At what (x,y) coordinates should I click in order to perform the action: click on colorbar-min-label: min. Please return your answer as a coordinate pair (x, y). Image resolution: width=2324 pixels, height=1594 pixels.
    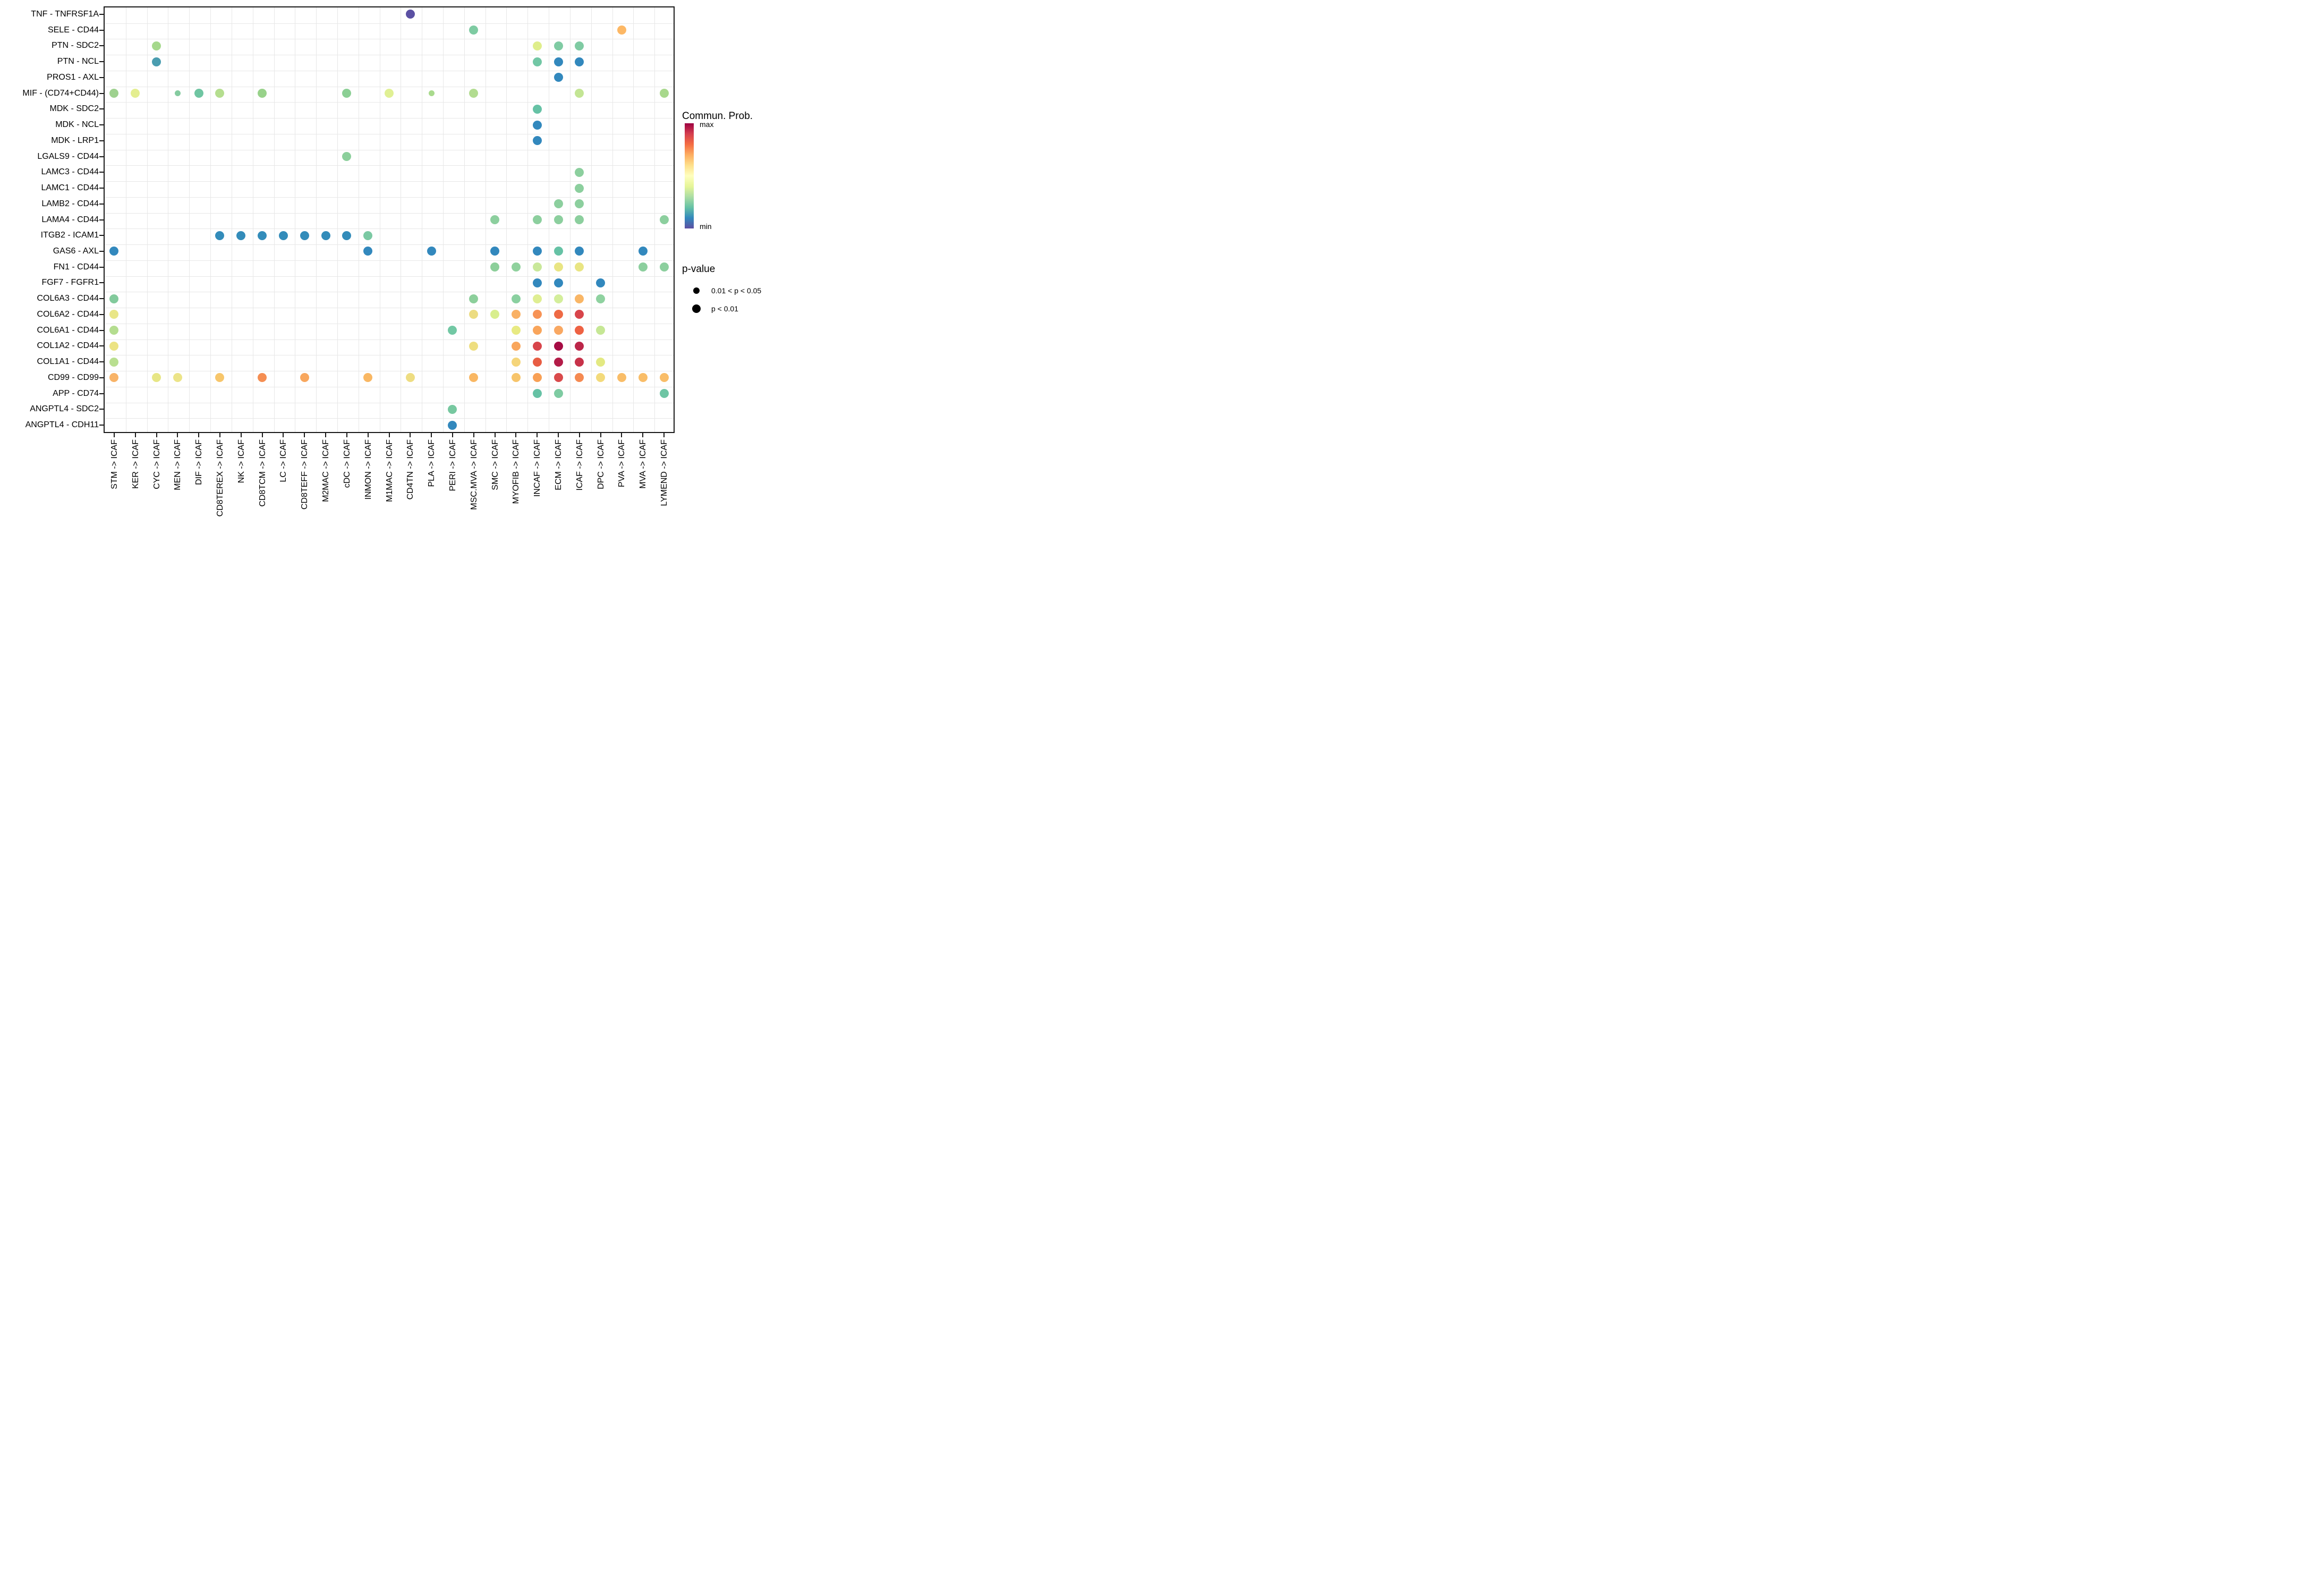
    Looking at the image, I should click on (706, 226).